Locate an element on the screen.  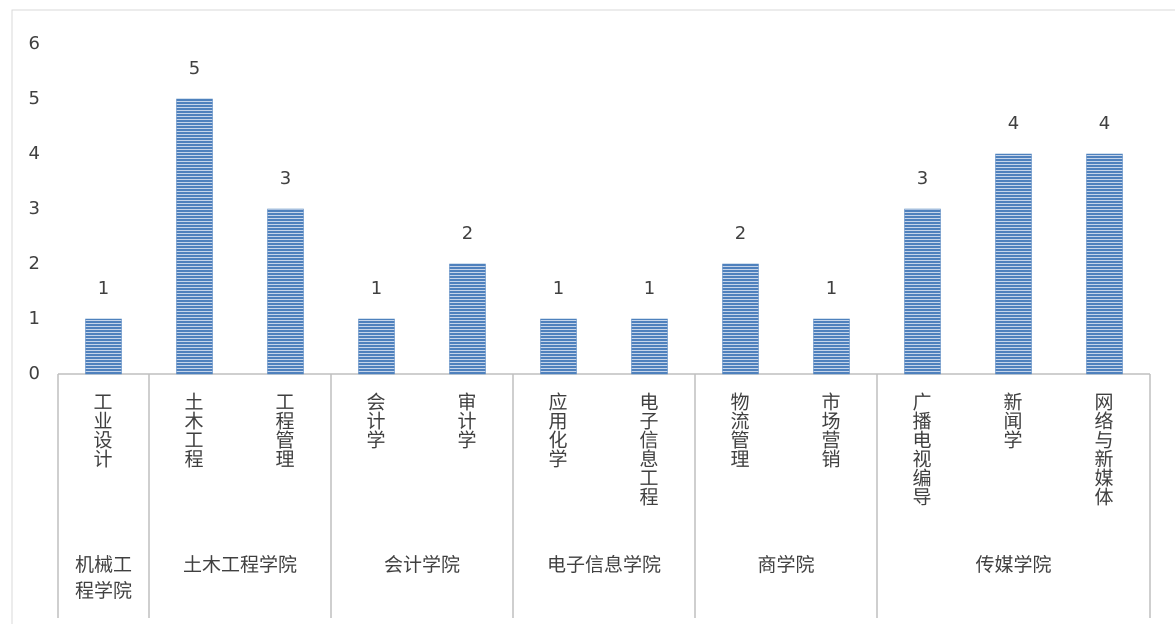
x-tick-label: 市场营销 is located at coordinates (829, 430).